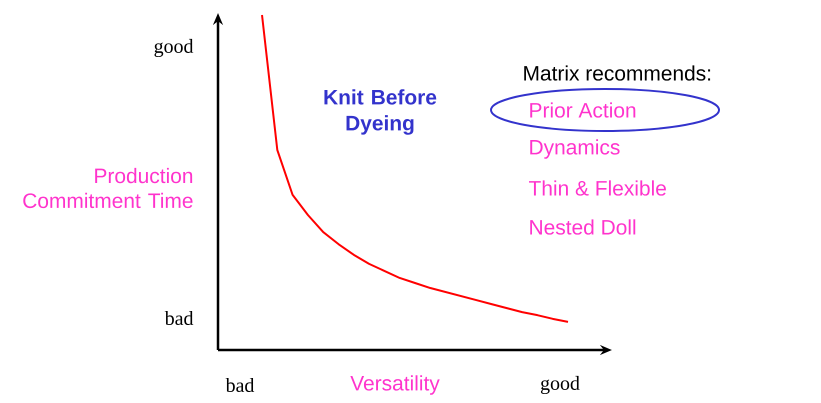  Describe the element at coordinates (617, 73) in the screenshot. I see `annotation: Matrix recommends:` at that location.